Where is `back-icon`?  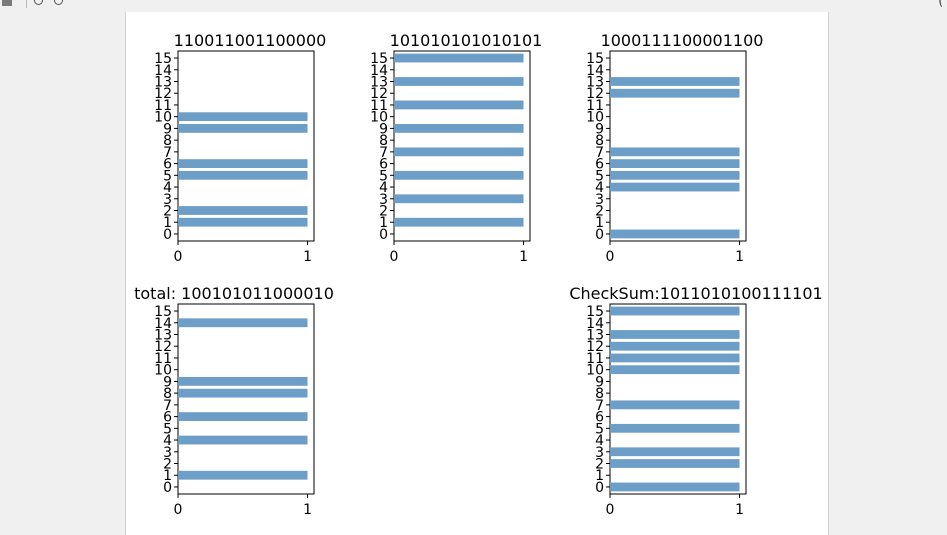 back-icon is located at coordinates (38, 2).